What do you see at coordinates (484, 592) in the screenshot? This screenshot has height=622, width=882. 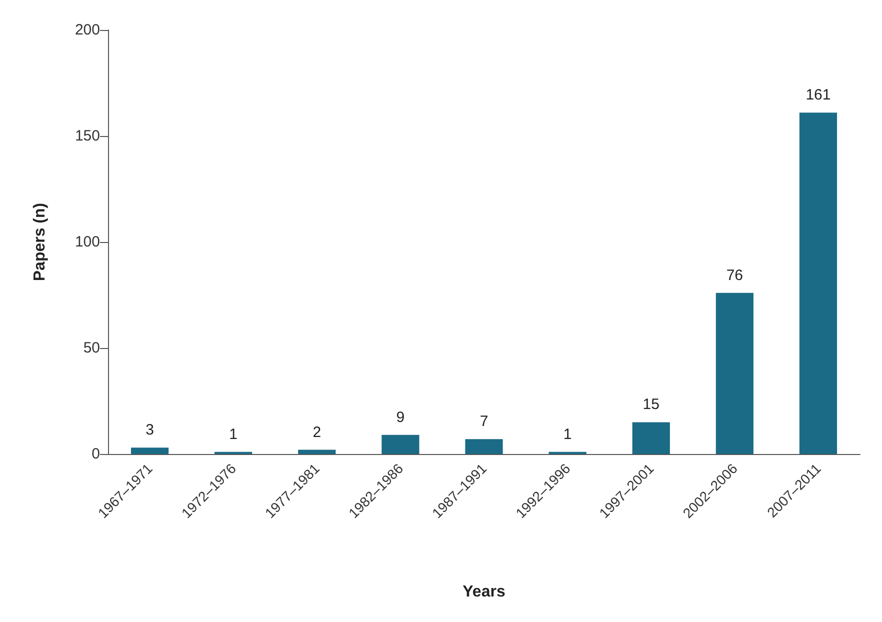 I see `x-axis-title: Years` at bounding box center [484, 592].